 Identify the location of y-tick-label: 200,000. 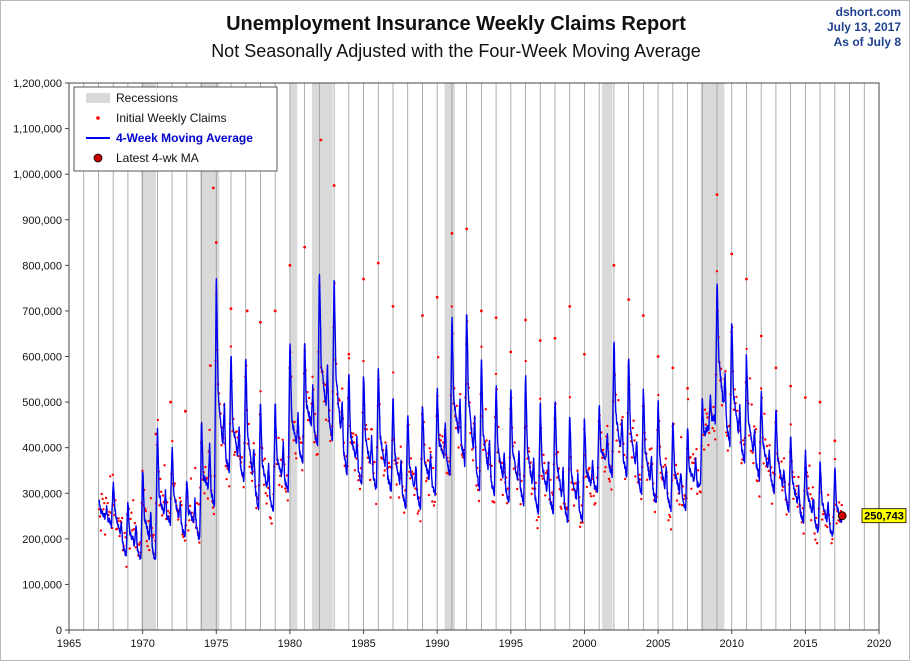
(42, 540).